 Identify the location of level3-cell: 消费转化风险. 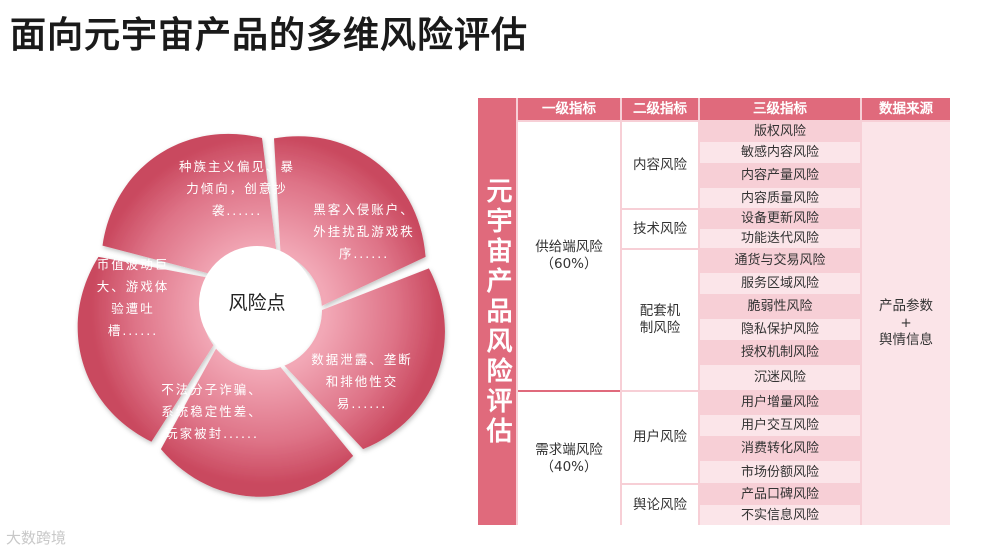
(780, 448).